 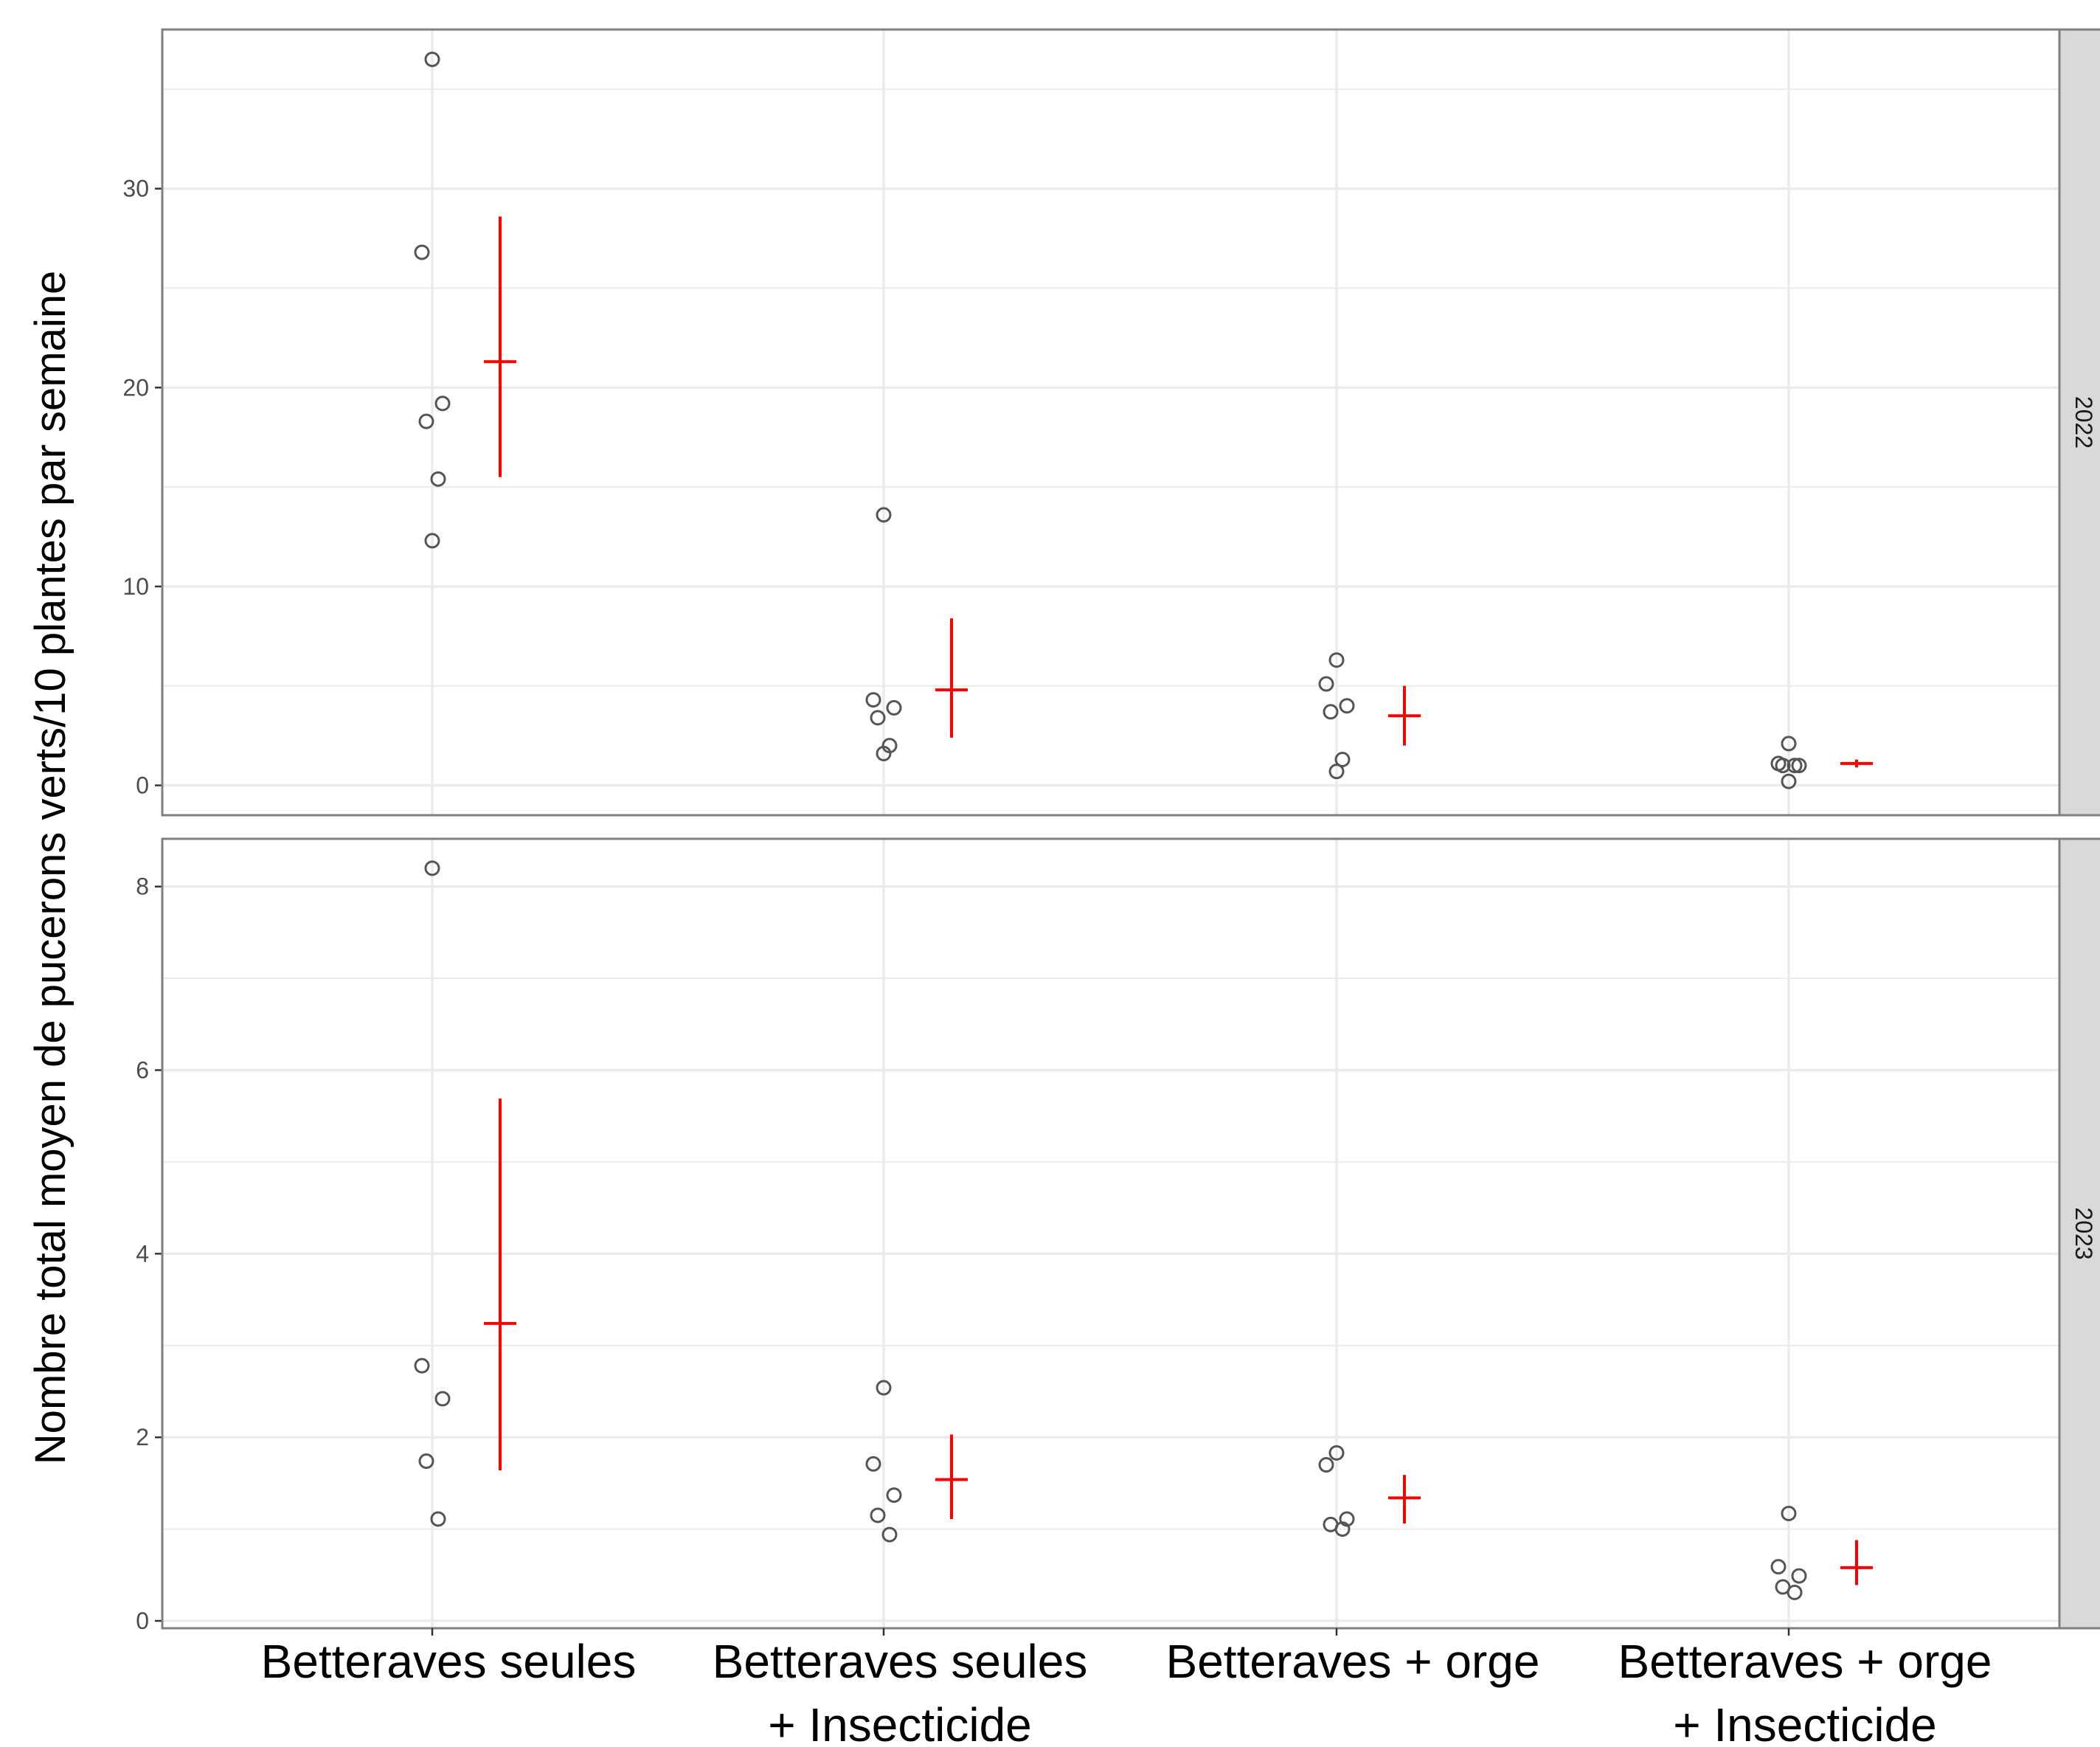 What do you see at coordinates (135, 586) in the screenshot?
I see `y-tick-label: 10` at bounding box center [135, 586].